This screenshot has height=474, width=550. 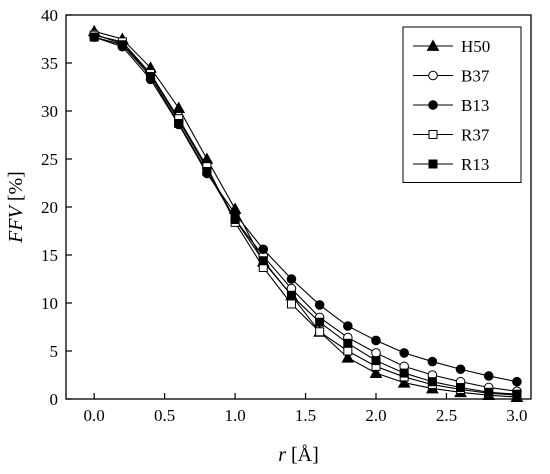 I want to click on y-tick-label: 20, so click(x=49, y=207).